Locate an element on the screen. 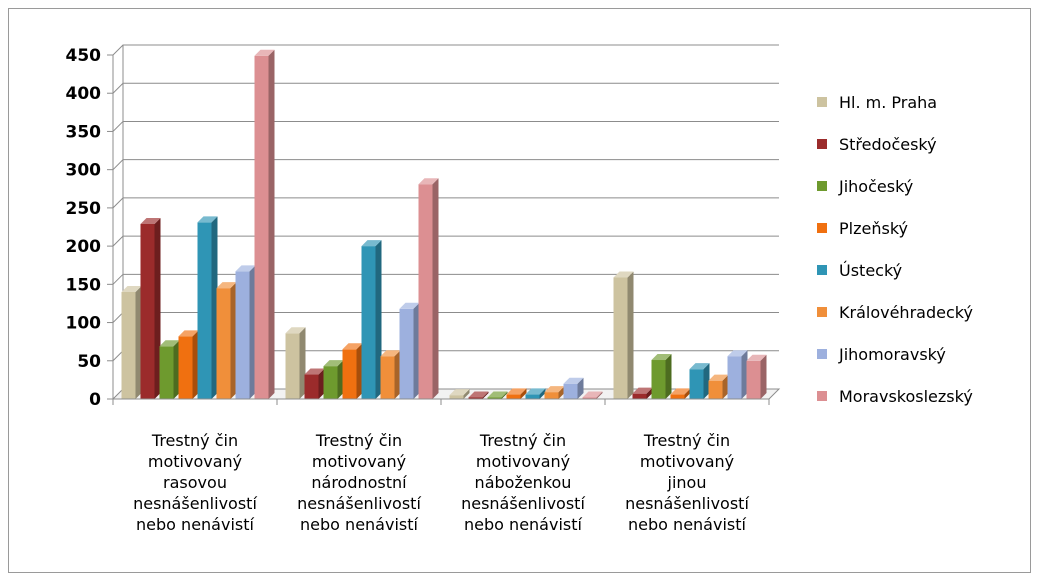 The image size is (1041, 581). legend-label: Hl. m. Praha is located at coordinates (888, 102).